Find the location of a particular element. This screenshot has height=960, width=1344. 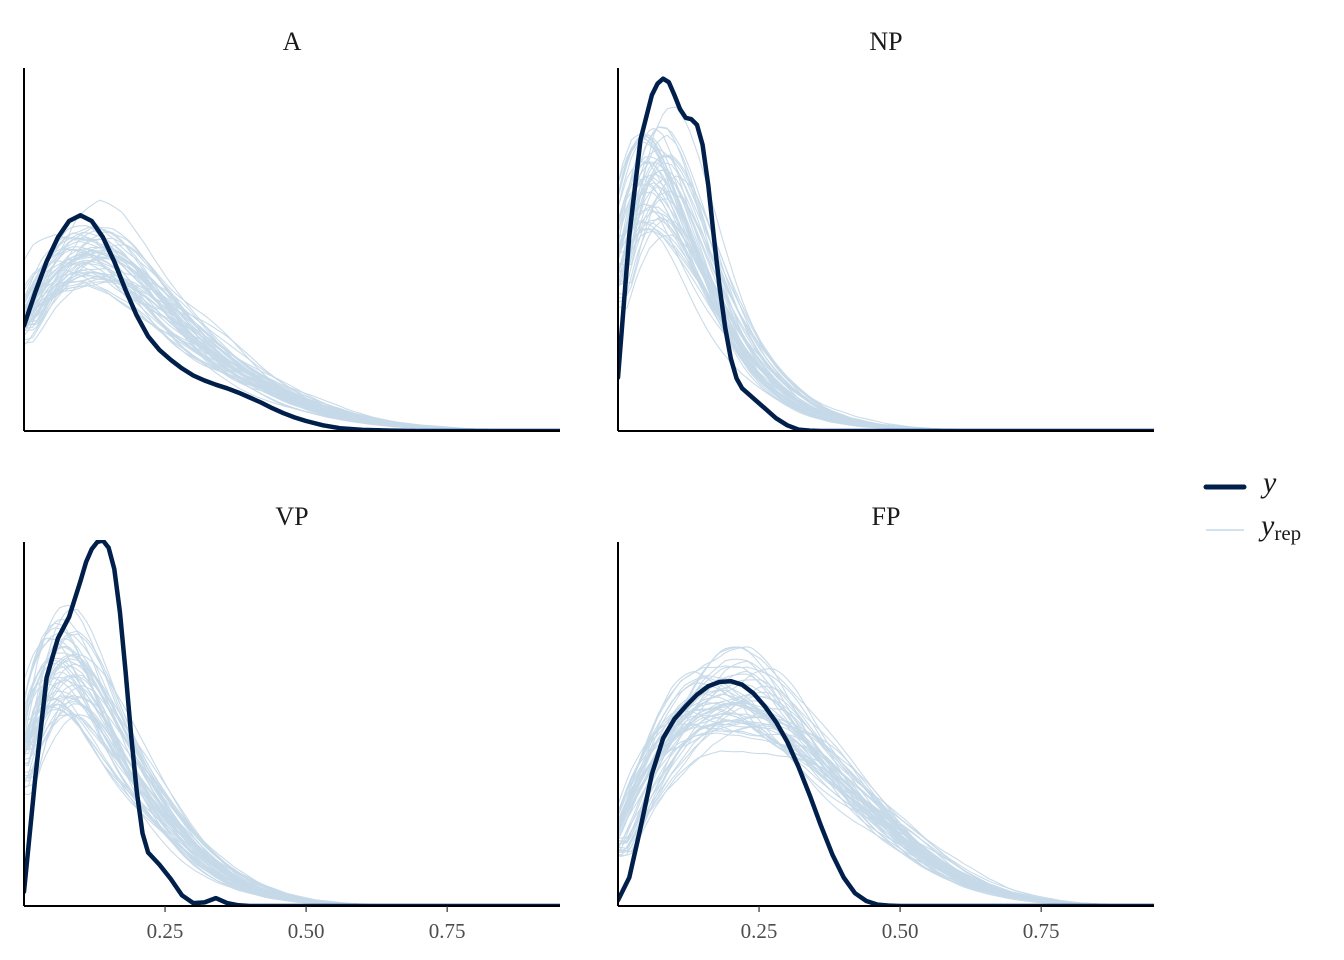

y-observed-line-np is located at coordinates (886, 253).